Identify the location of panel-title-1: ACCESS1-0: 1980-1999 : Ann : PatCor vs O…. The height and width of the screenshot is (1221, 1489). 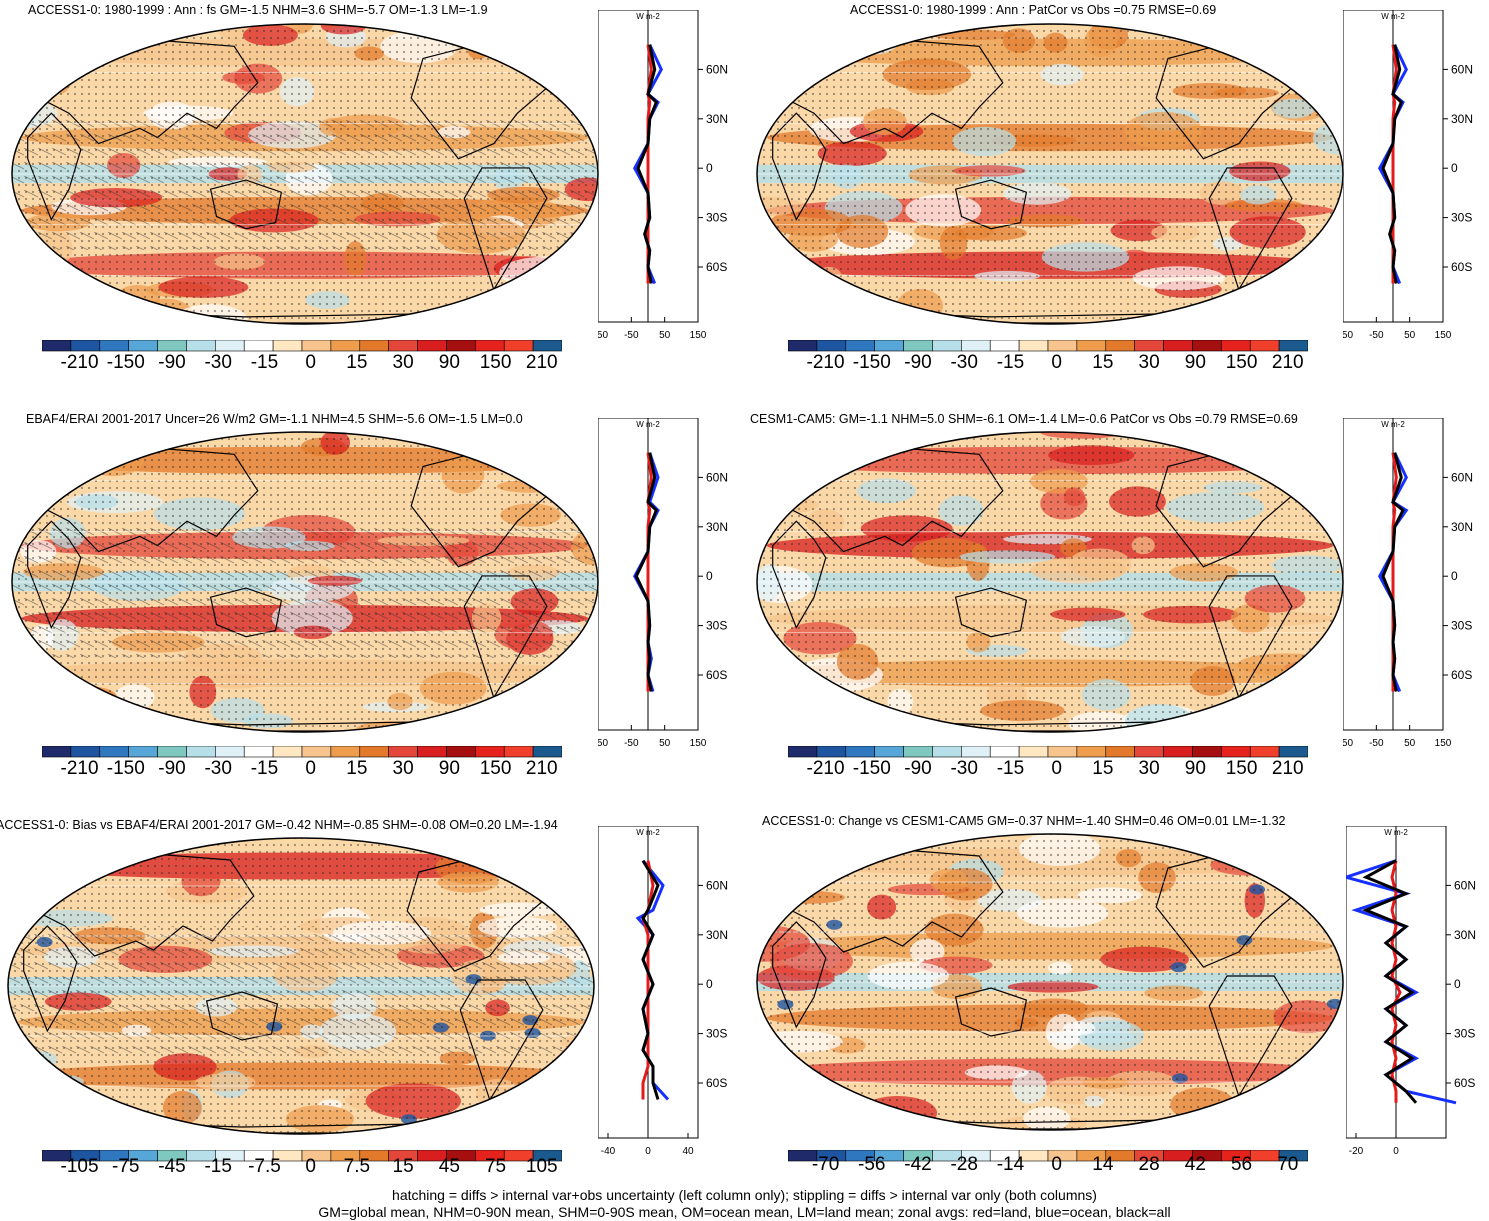
(1033, 10).